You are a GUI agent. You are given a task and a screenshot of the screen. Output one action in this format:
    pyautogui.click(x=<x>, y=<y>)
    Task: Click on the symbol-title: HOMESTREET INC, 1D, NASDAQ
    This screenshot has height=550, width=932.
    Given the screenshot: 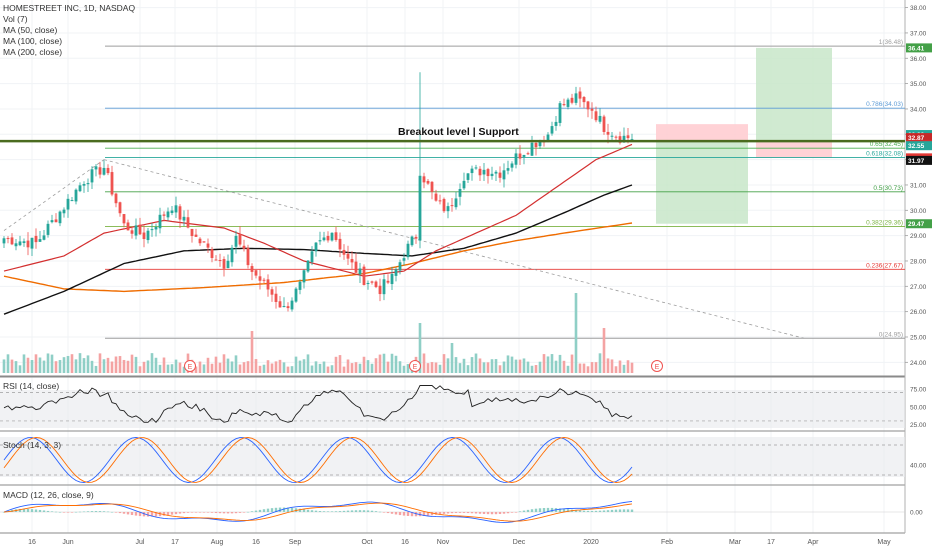 What is the action you would take?
    pyautogui.click(x=69, y=8)
    